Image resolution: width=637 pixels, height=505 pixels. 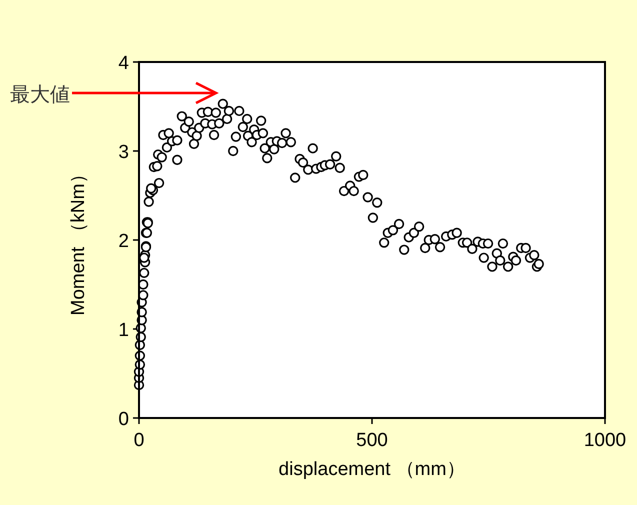 I want to click on y-tick-label: 3, so click(x=123, y=152).